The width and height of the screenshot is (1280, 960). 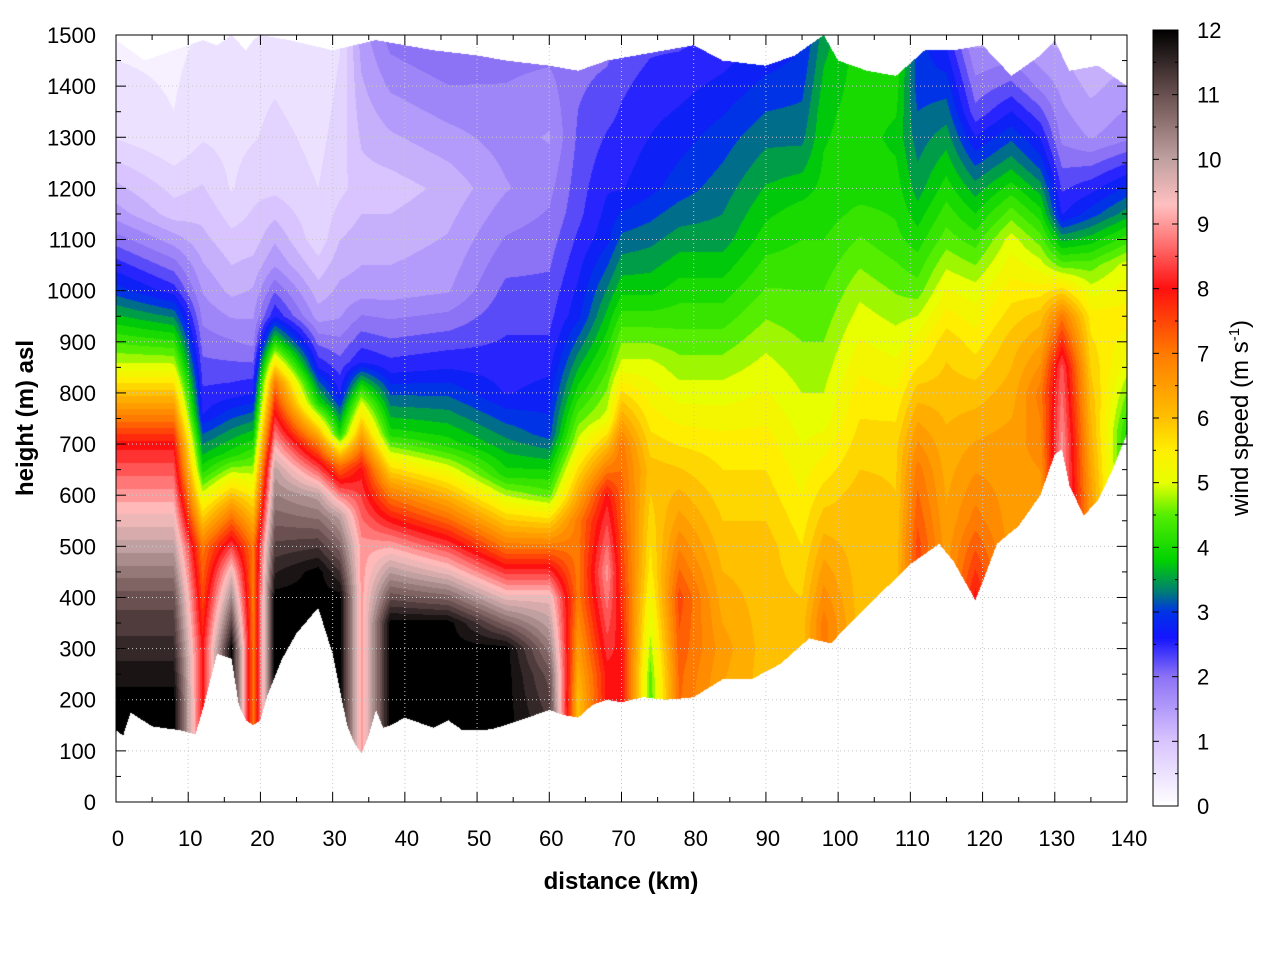 What do you see at coordinates (77, 393) in the screenshot?
I see `y-tick-label: 800` at bounding box center [77, 393].